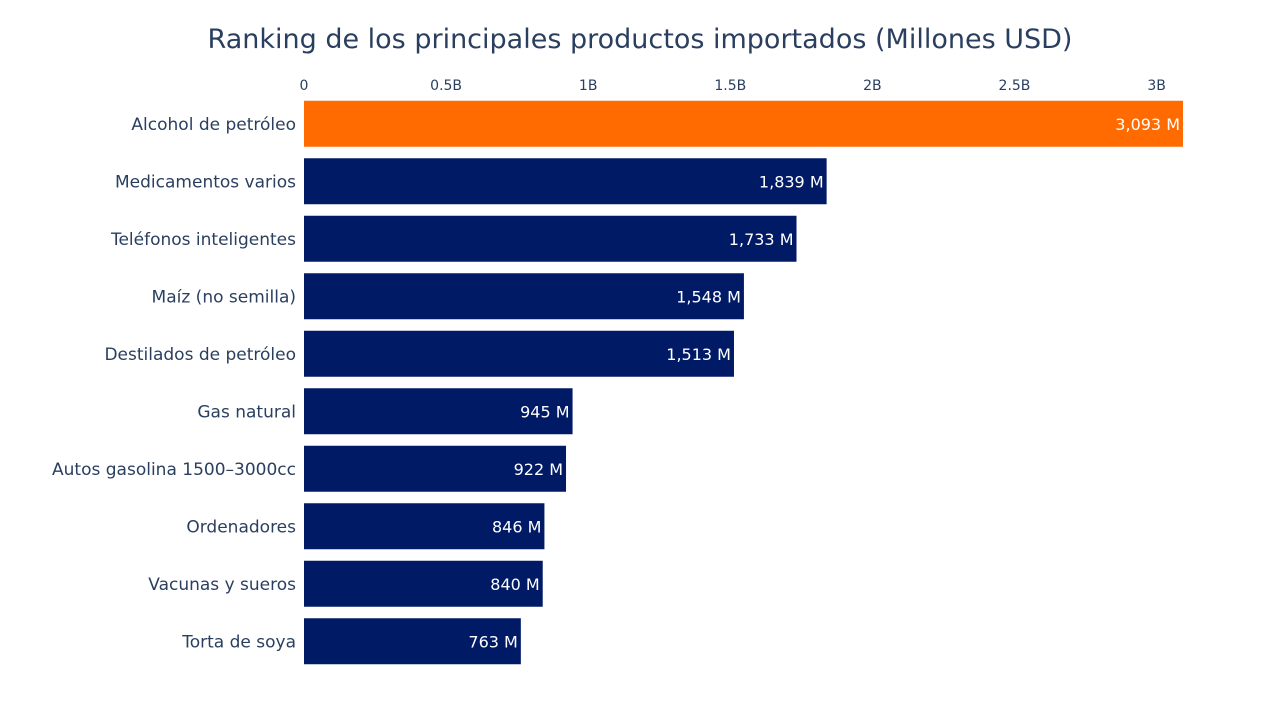 This screenshot has width=1280, height=724. I want to click on x-tick-label: 2B, so click(872, 86).